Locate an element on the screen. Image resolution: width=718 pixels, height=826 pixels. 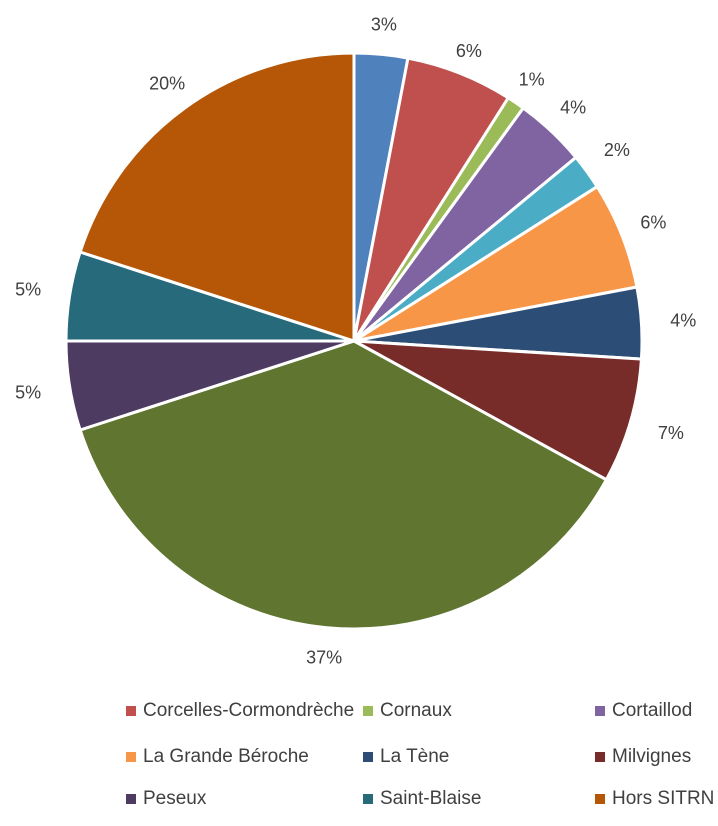
slice-label-10: 5% is located at coordinates (28, 393).